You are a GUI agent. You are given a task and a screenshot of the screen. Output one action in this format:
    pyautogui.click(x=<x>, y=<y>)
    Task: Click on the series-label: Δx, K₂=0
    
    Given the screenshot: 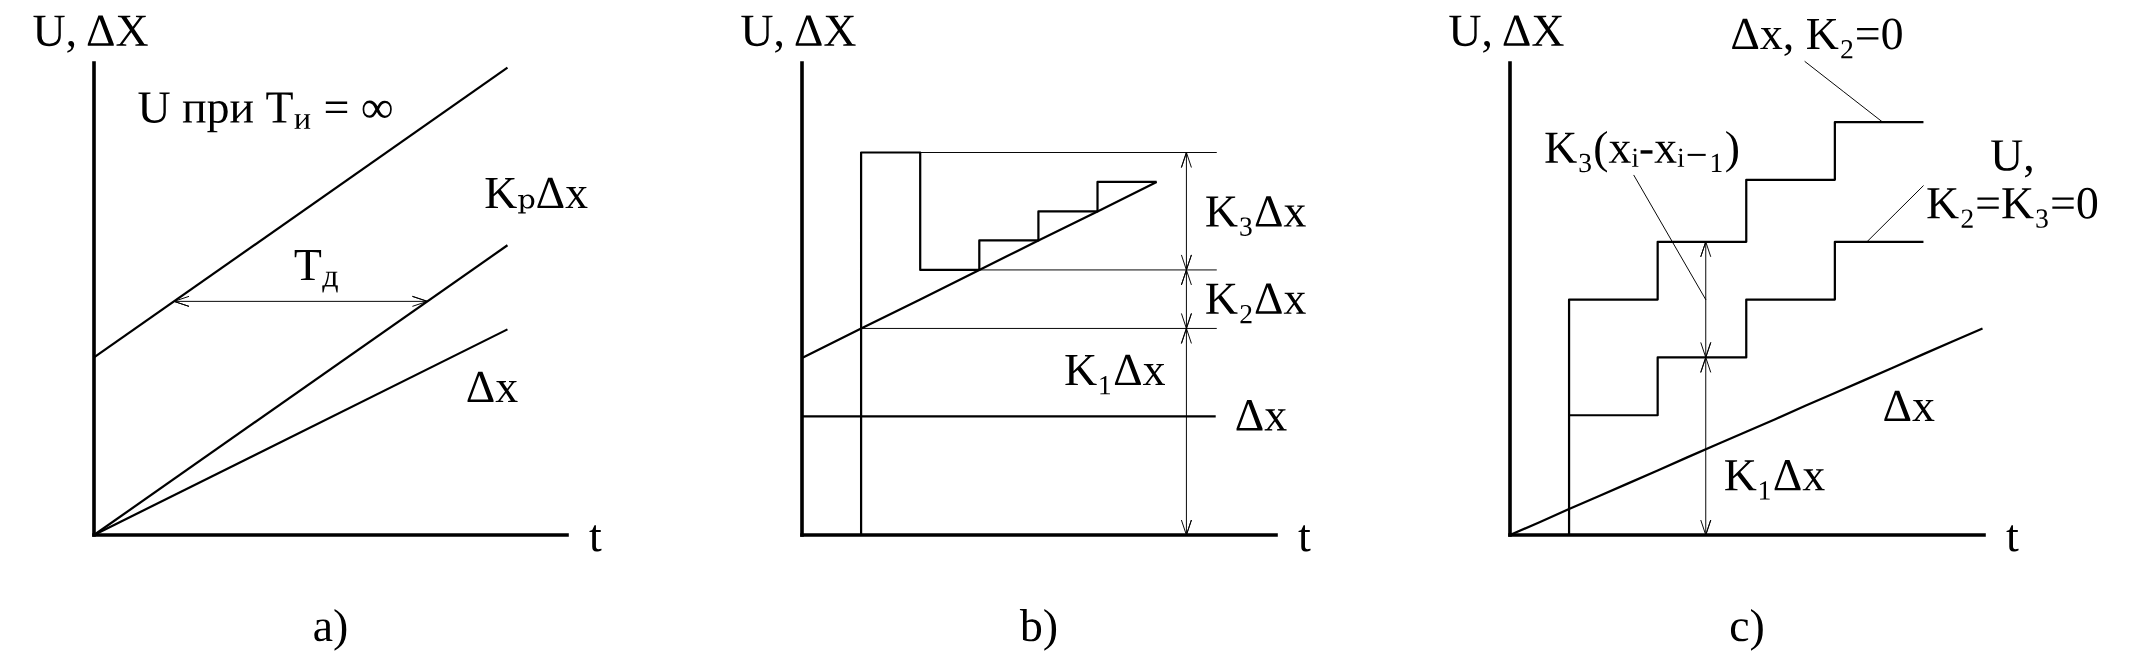 What is the action you would take?
    pyautogui.click(x=1817, y=38)
    